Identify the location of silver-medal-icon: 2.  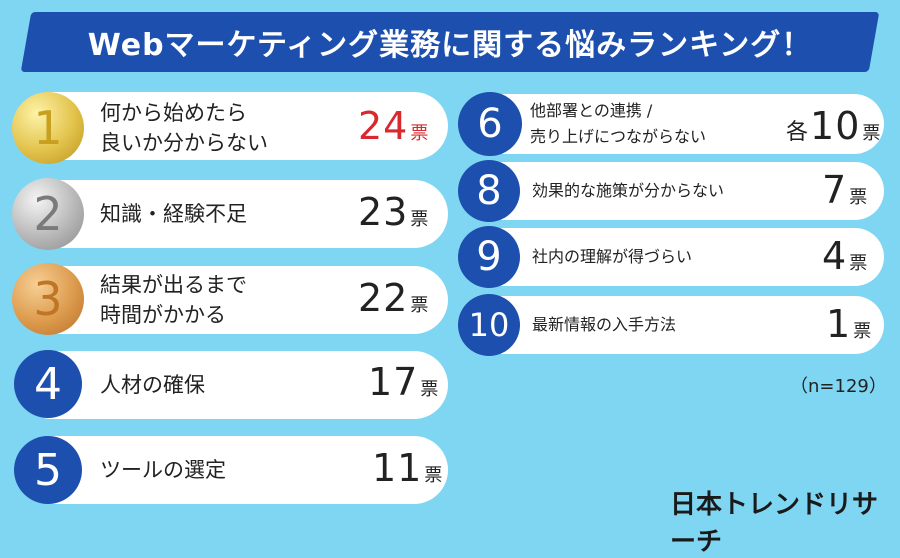
(48, 214).